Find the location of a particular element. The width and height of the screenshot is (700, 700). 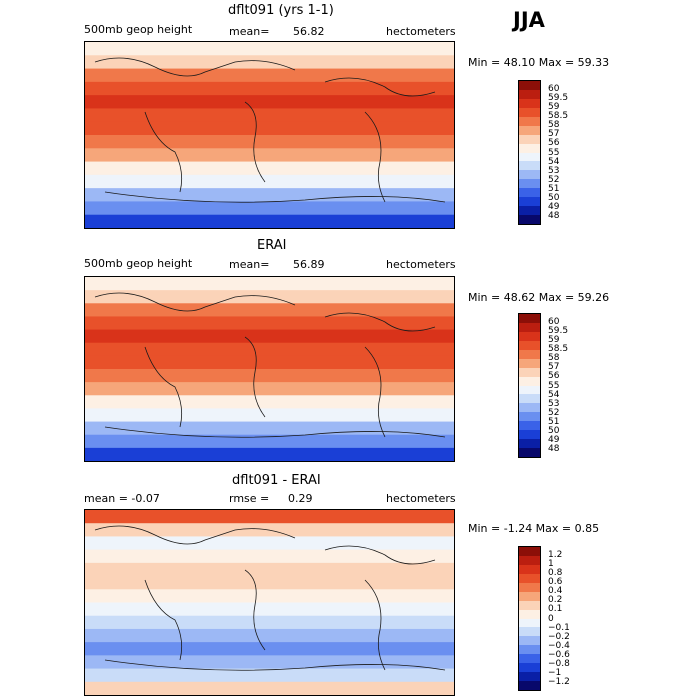

colorbar-tick-label: 54 is located at coordinates (554, 161).